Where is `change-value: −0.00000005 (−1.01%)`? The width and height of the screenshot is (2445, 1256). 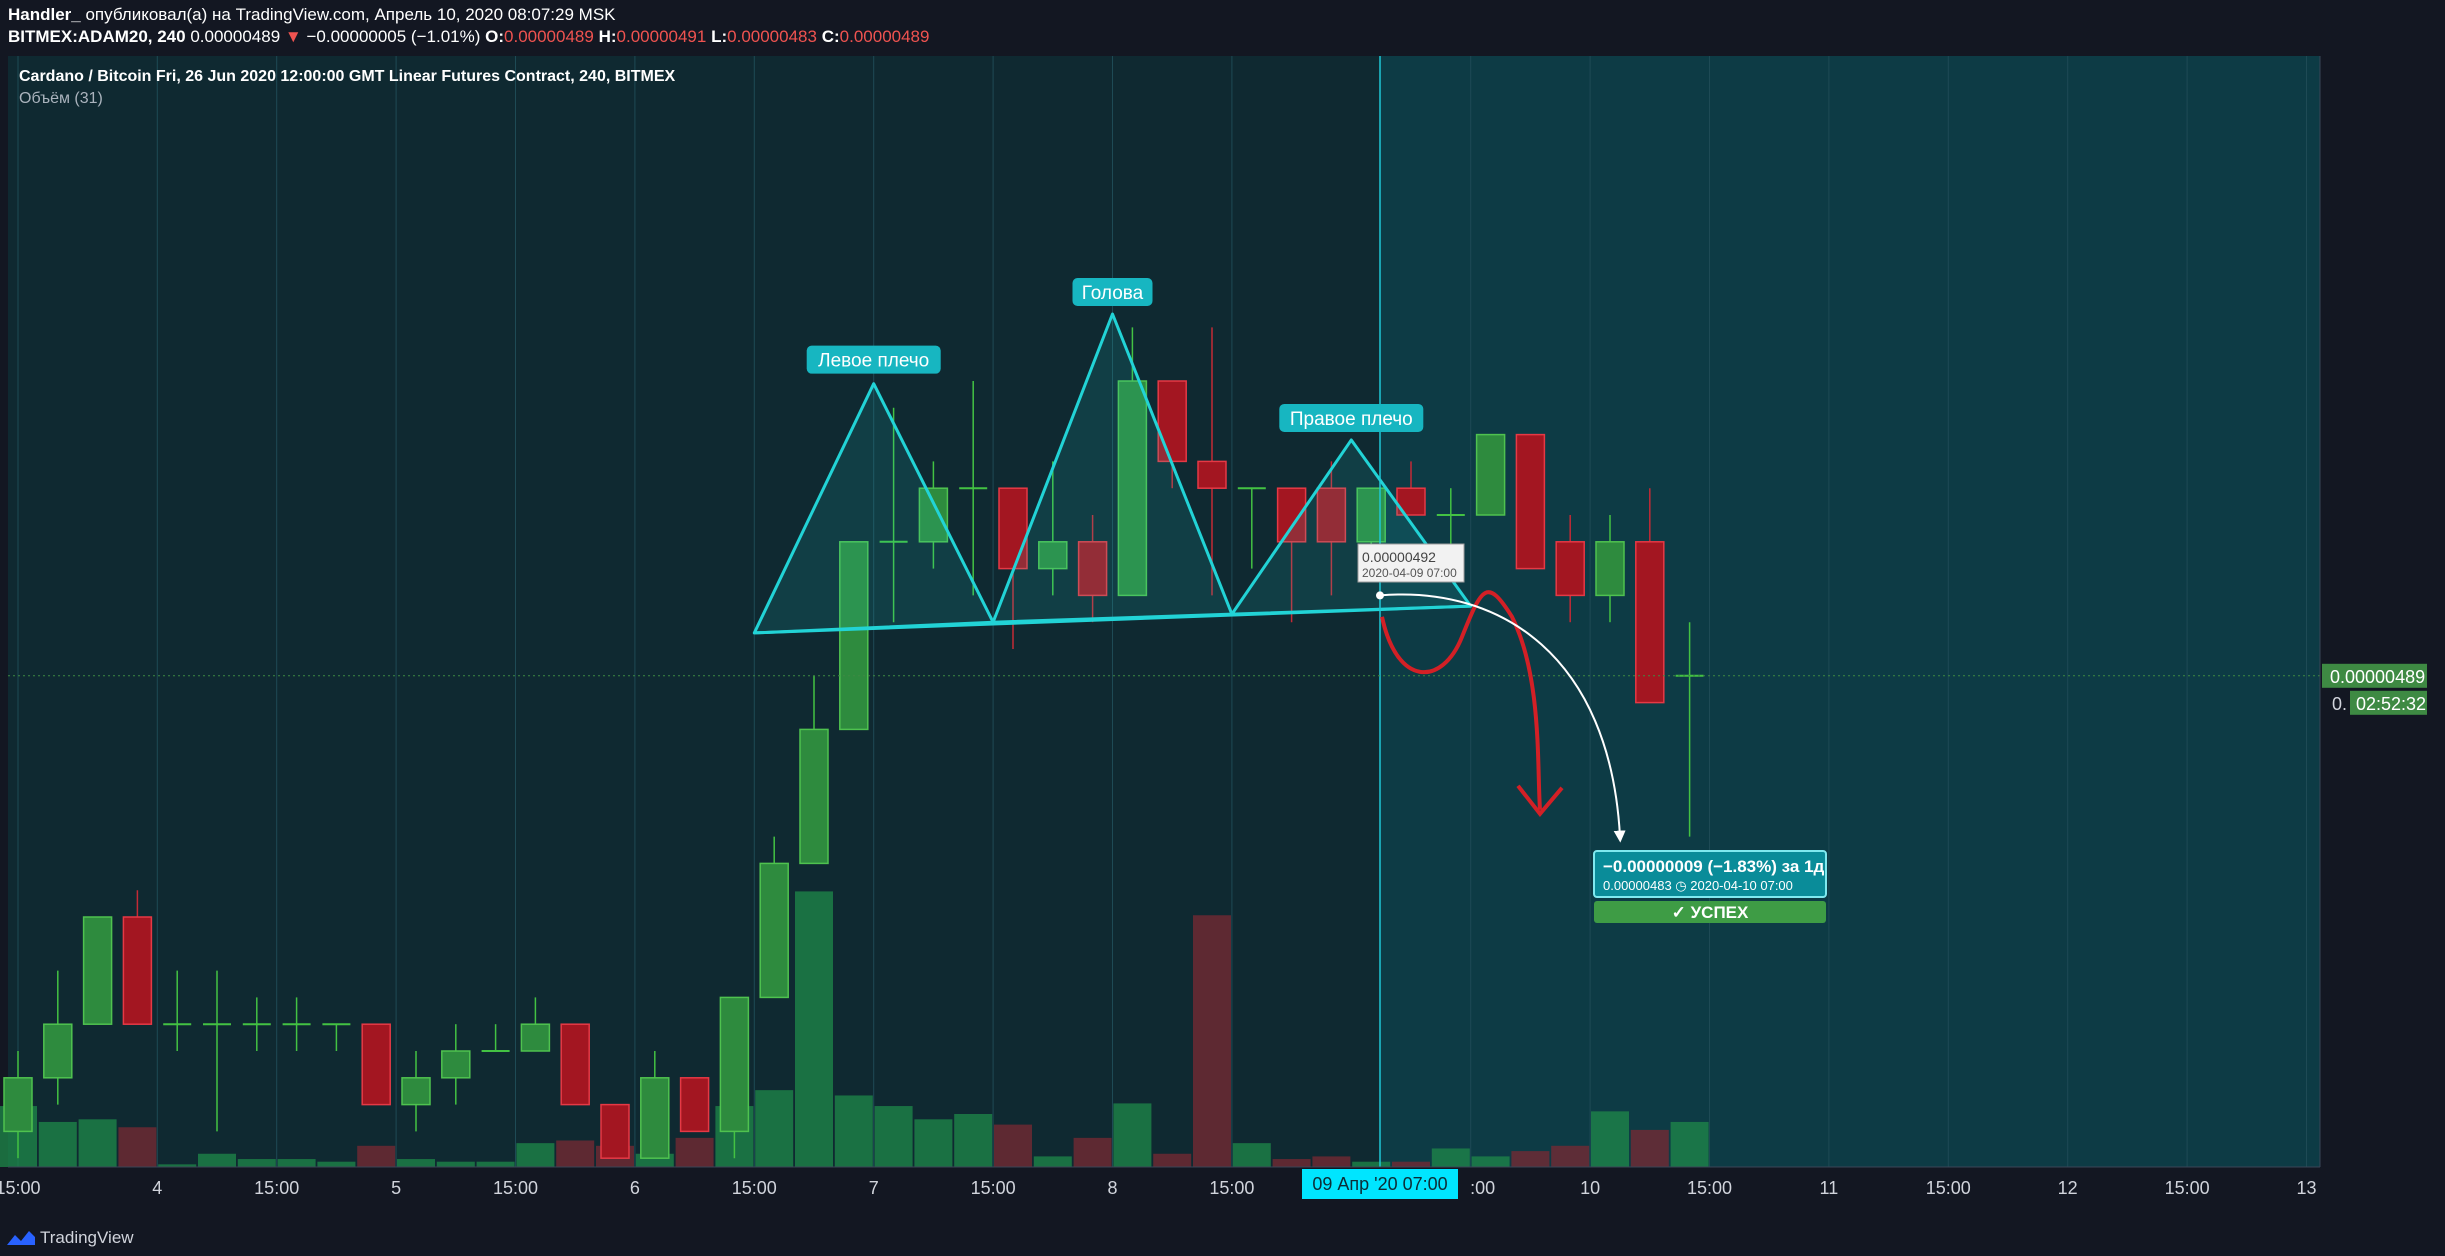 change-value: −0.00000005 (−1.01%) is located at coordinates (393, 36).